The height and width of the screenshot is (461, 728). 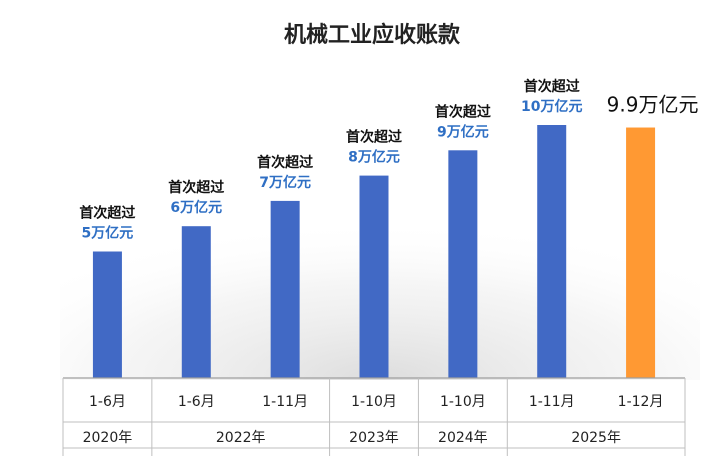 I want to click on category-label-3: 1-11月, so click(x=285, y=402).